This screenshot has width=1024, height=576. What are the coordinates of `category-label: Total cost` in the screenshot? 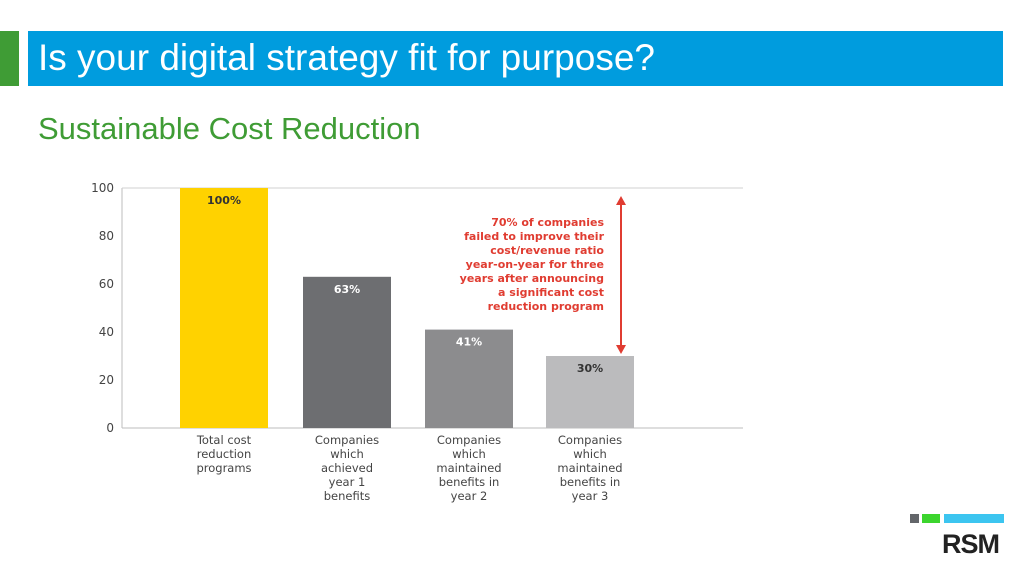 It's located at (224, 440).